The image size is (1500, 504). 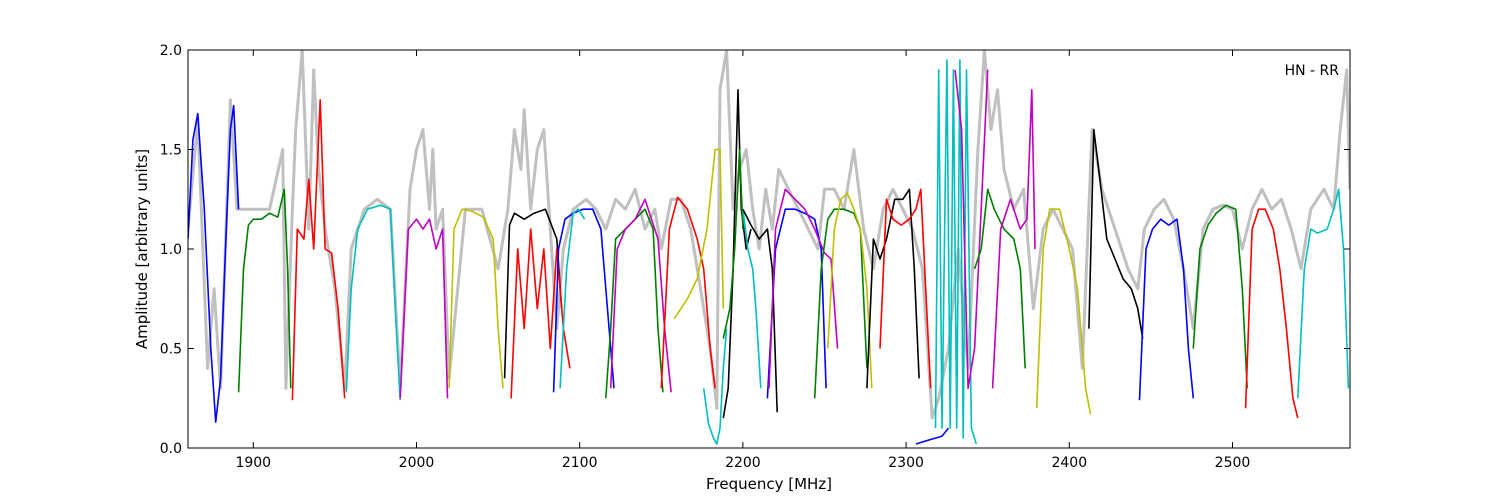 I want to click on x-tick-label: 2500, so click(x=1233, y=463).